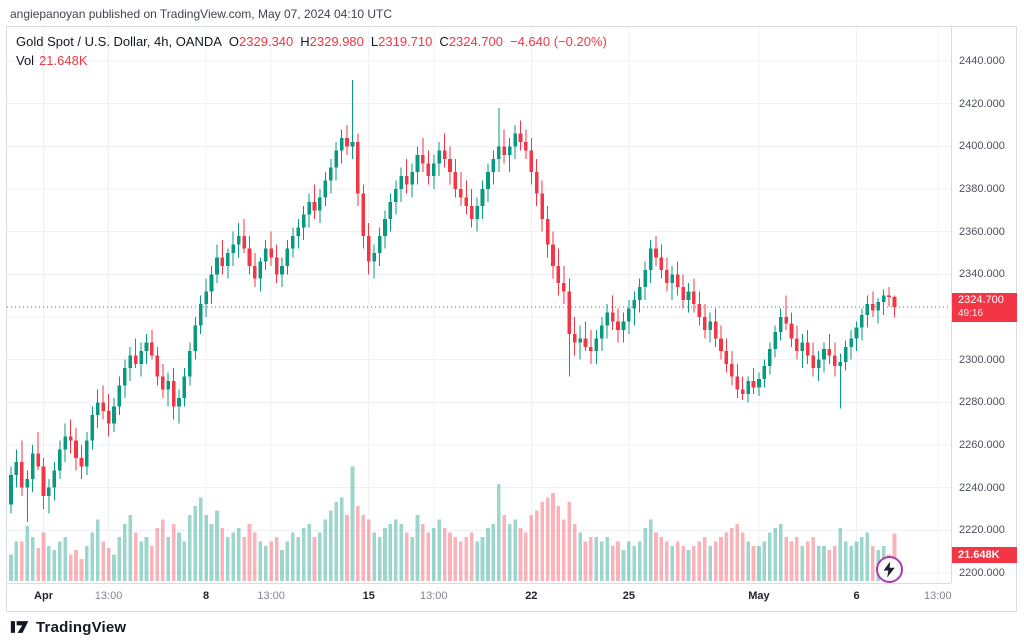  I want to click on last-price-badge: 2324.700 49:16, so click(984, 307).